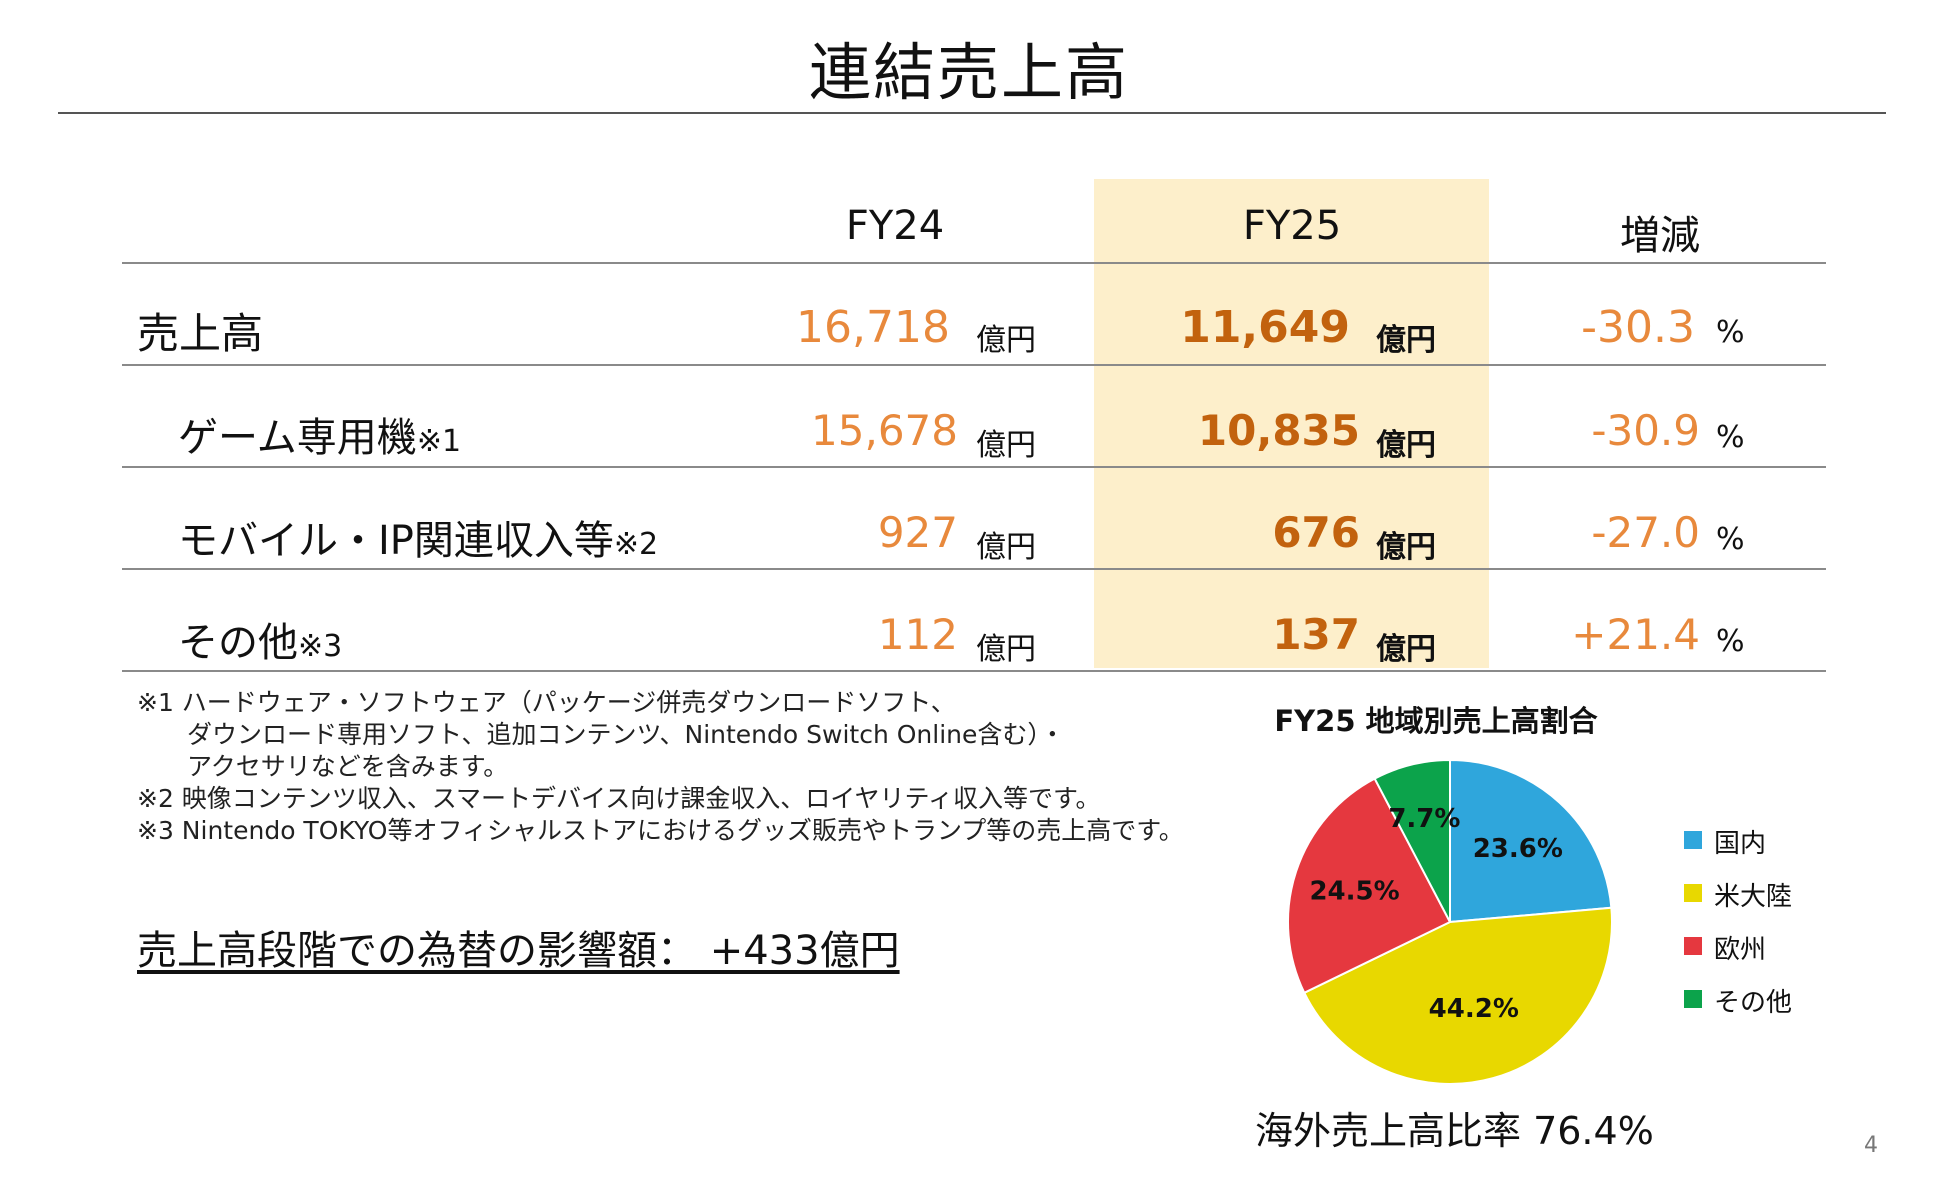  Describe the element at coordinates (546, 702) in the screenshot. I see `footnote-line: ※1 ハードウェア・ソフトウェア（パッケージ併売ダウンロードソフト、` at that location.